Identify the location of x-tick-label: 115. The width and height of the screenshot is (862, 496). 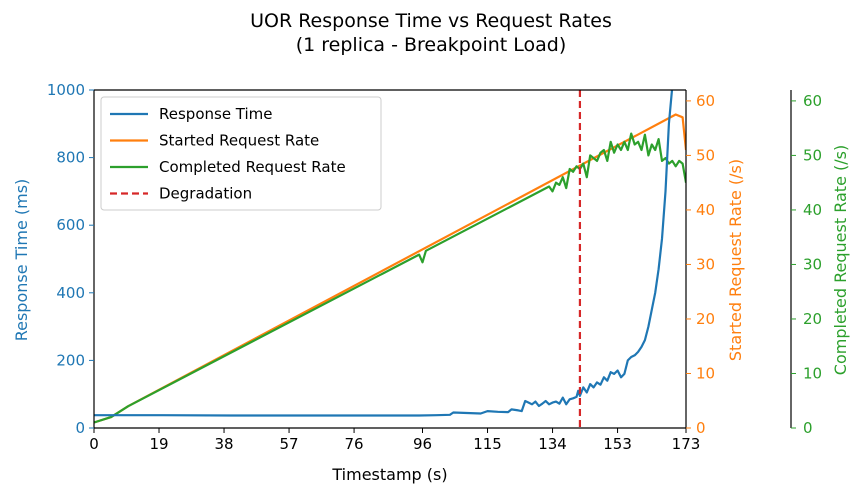
(487, 444).